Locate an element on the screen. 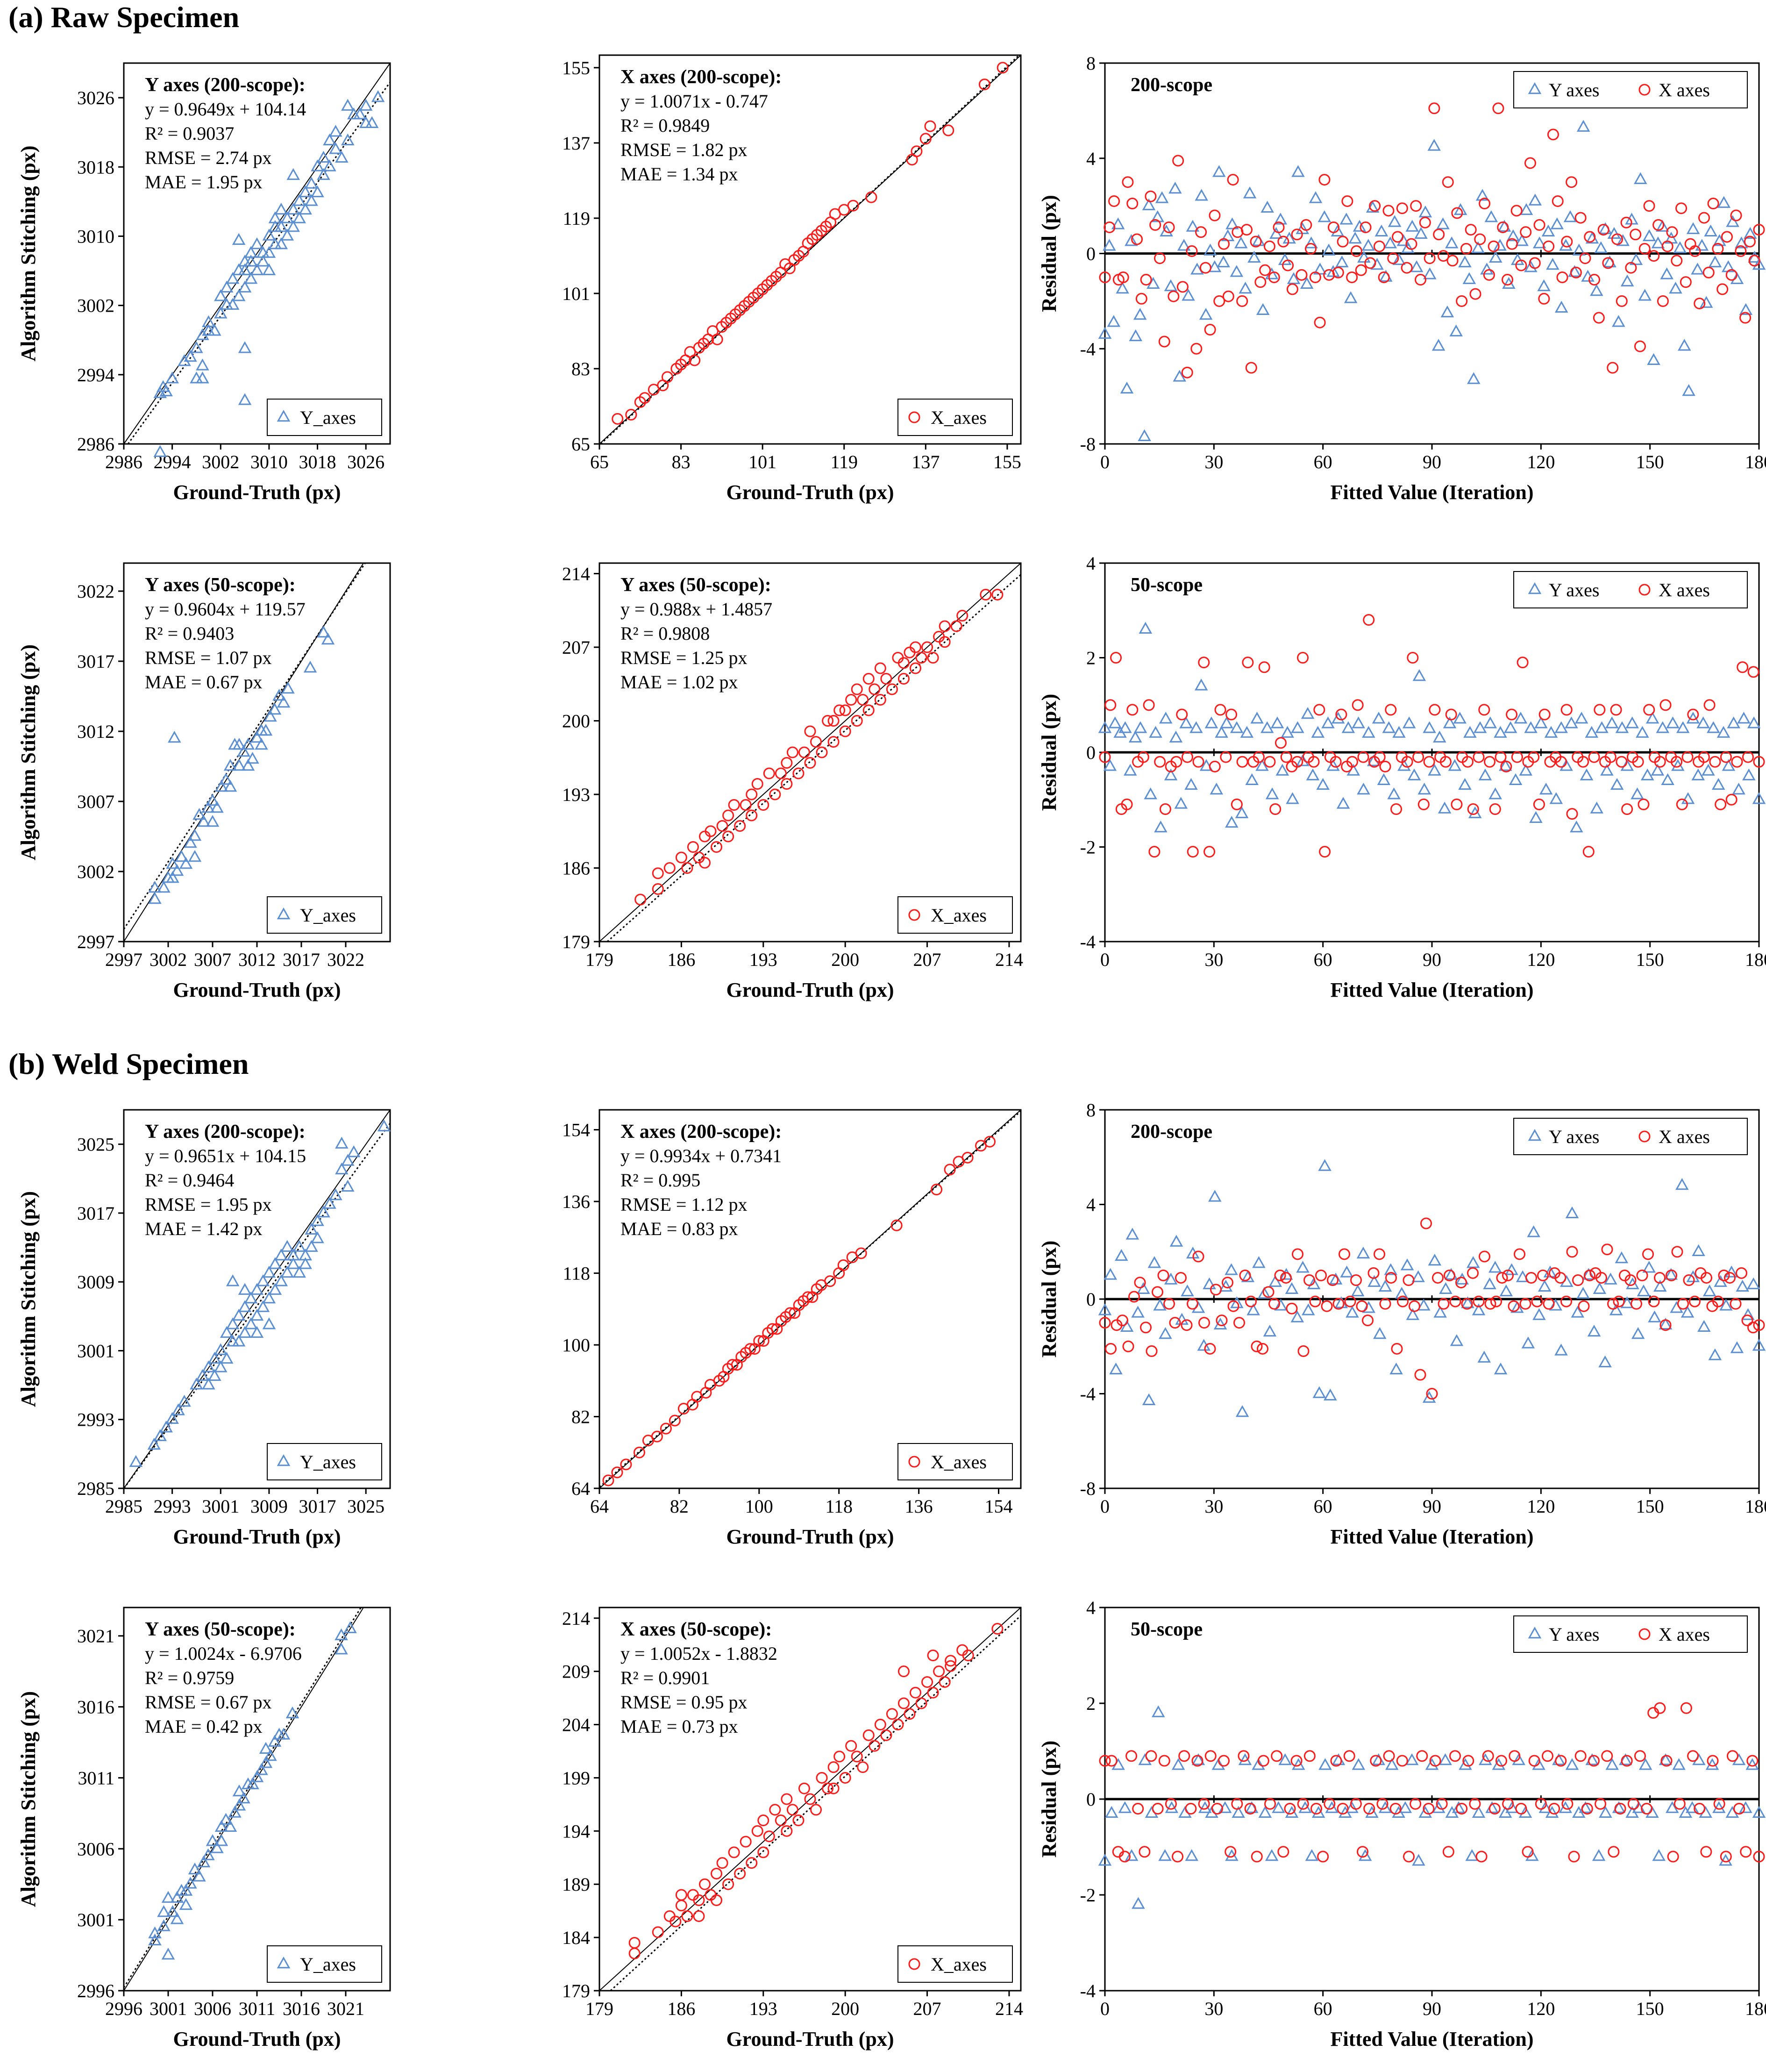  y-tick-label: 3021 is located at coordinates (95, 1636).